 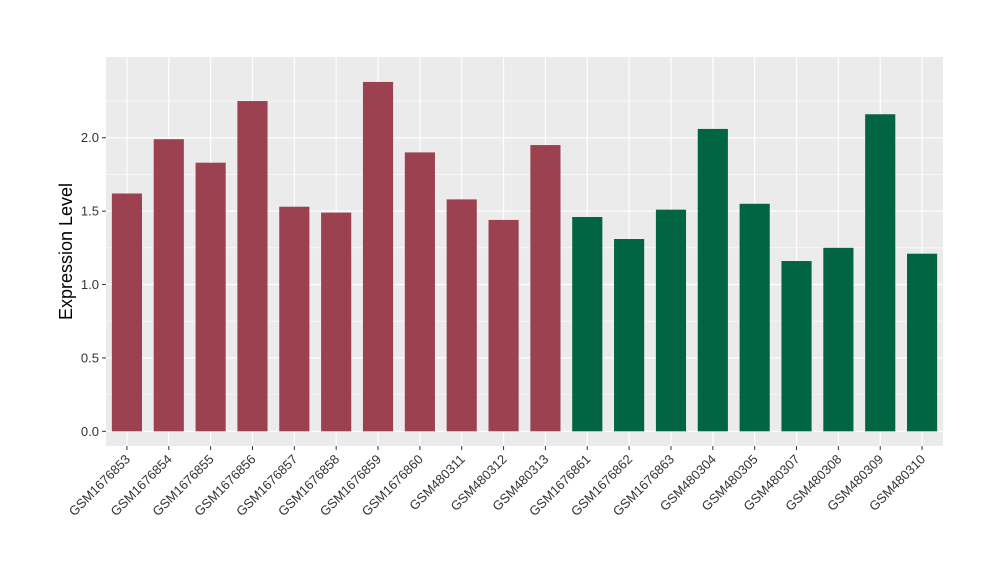 I want to click on bar-GSM1676857, so click(x=294, y=319).